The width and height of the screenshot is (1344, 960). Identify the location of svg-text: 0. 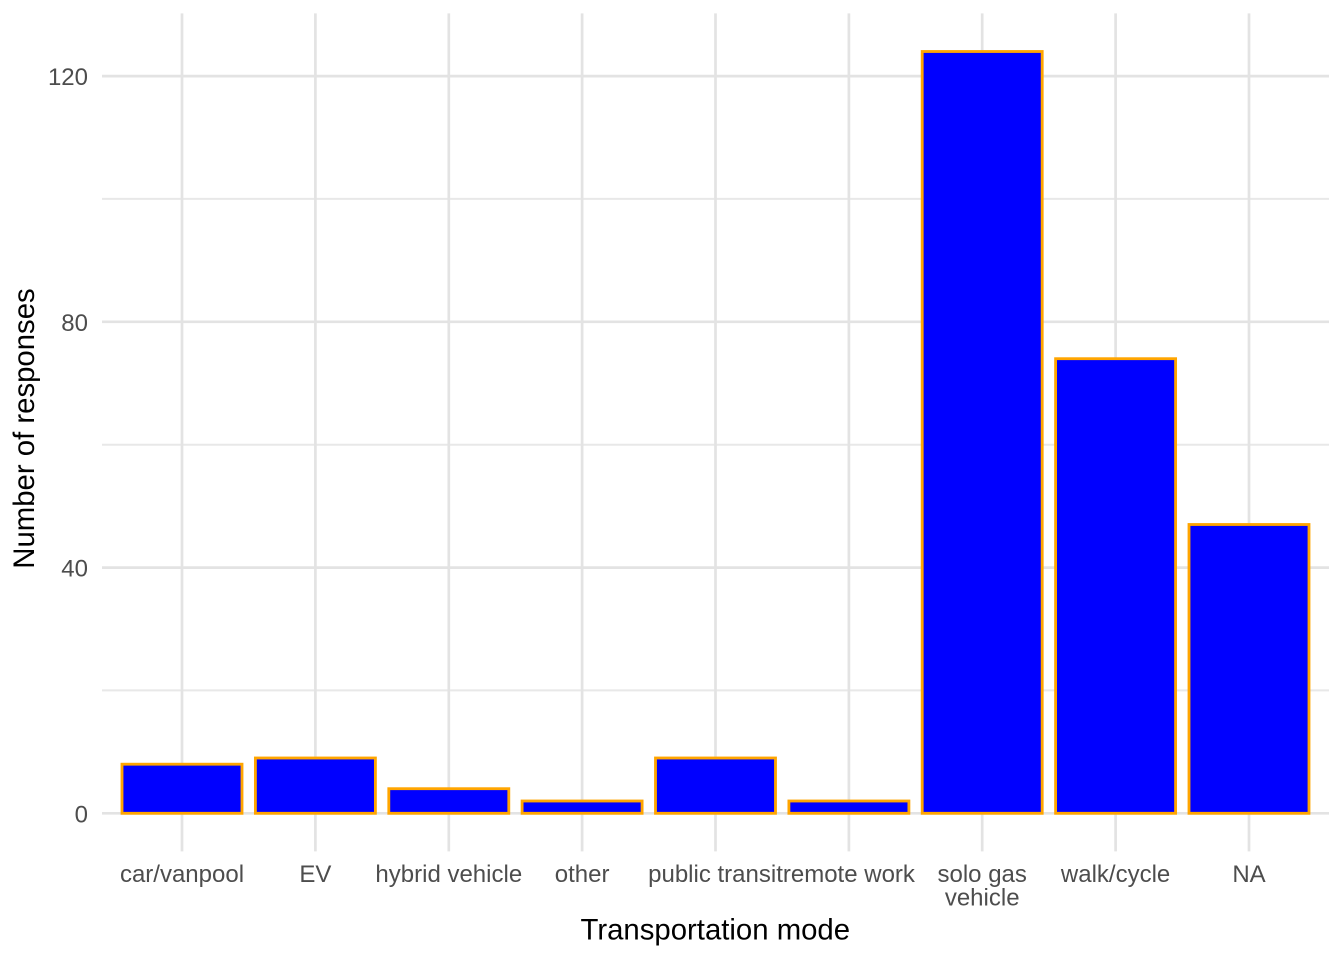
(81, 814).